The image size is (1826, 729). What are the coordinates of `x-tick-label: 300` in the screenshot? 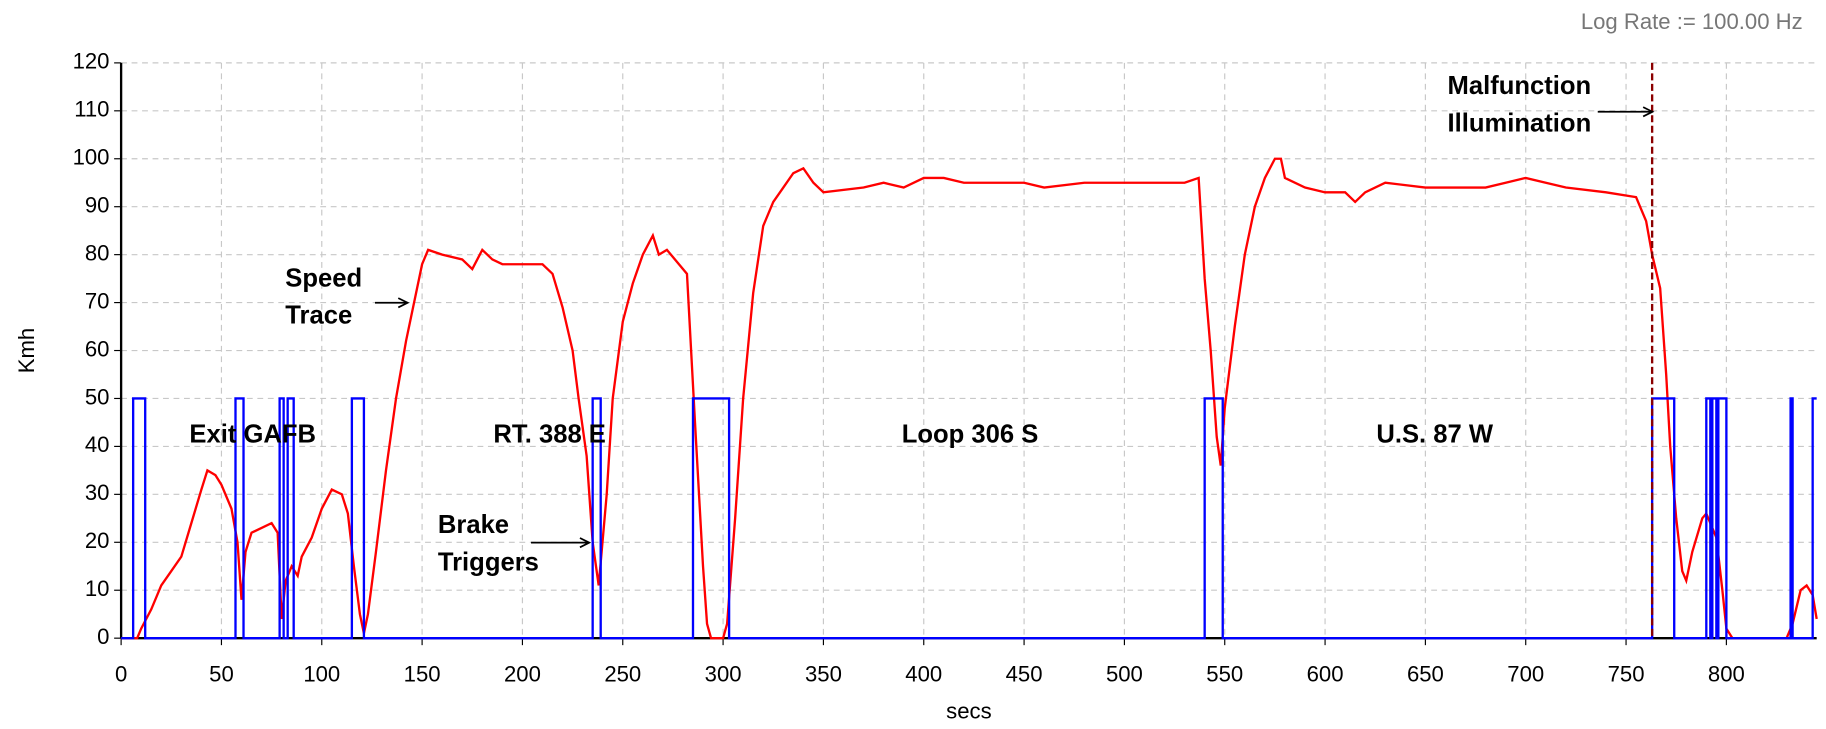 It's located at (723, 673).